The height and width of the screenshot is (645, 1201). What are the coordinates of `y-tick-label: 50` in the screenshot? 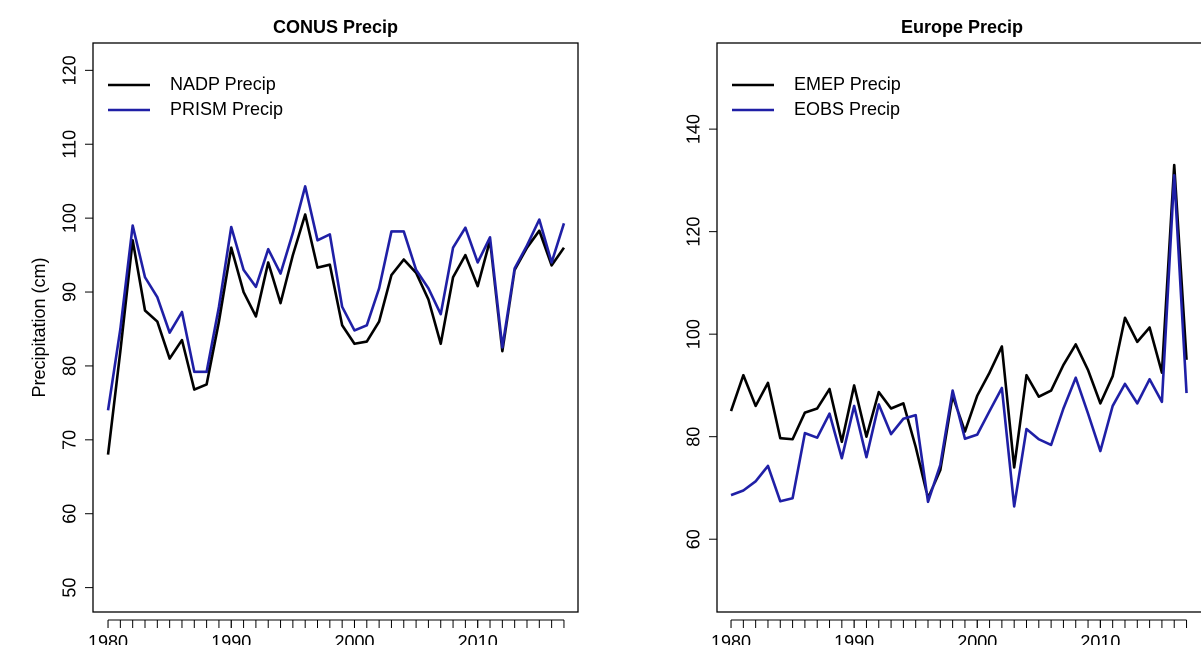 It's located at (70, 588).